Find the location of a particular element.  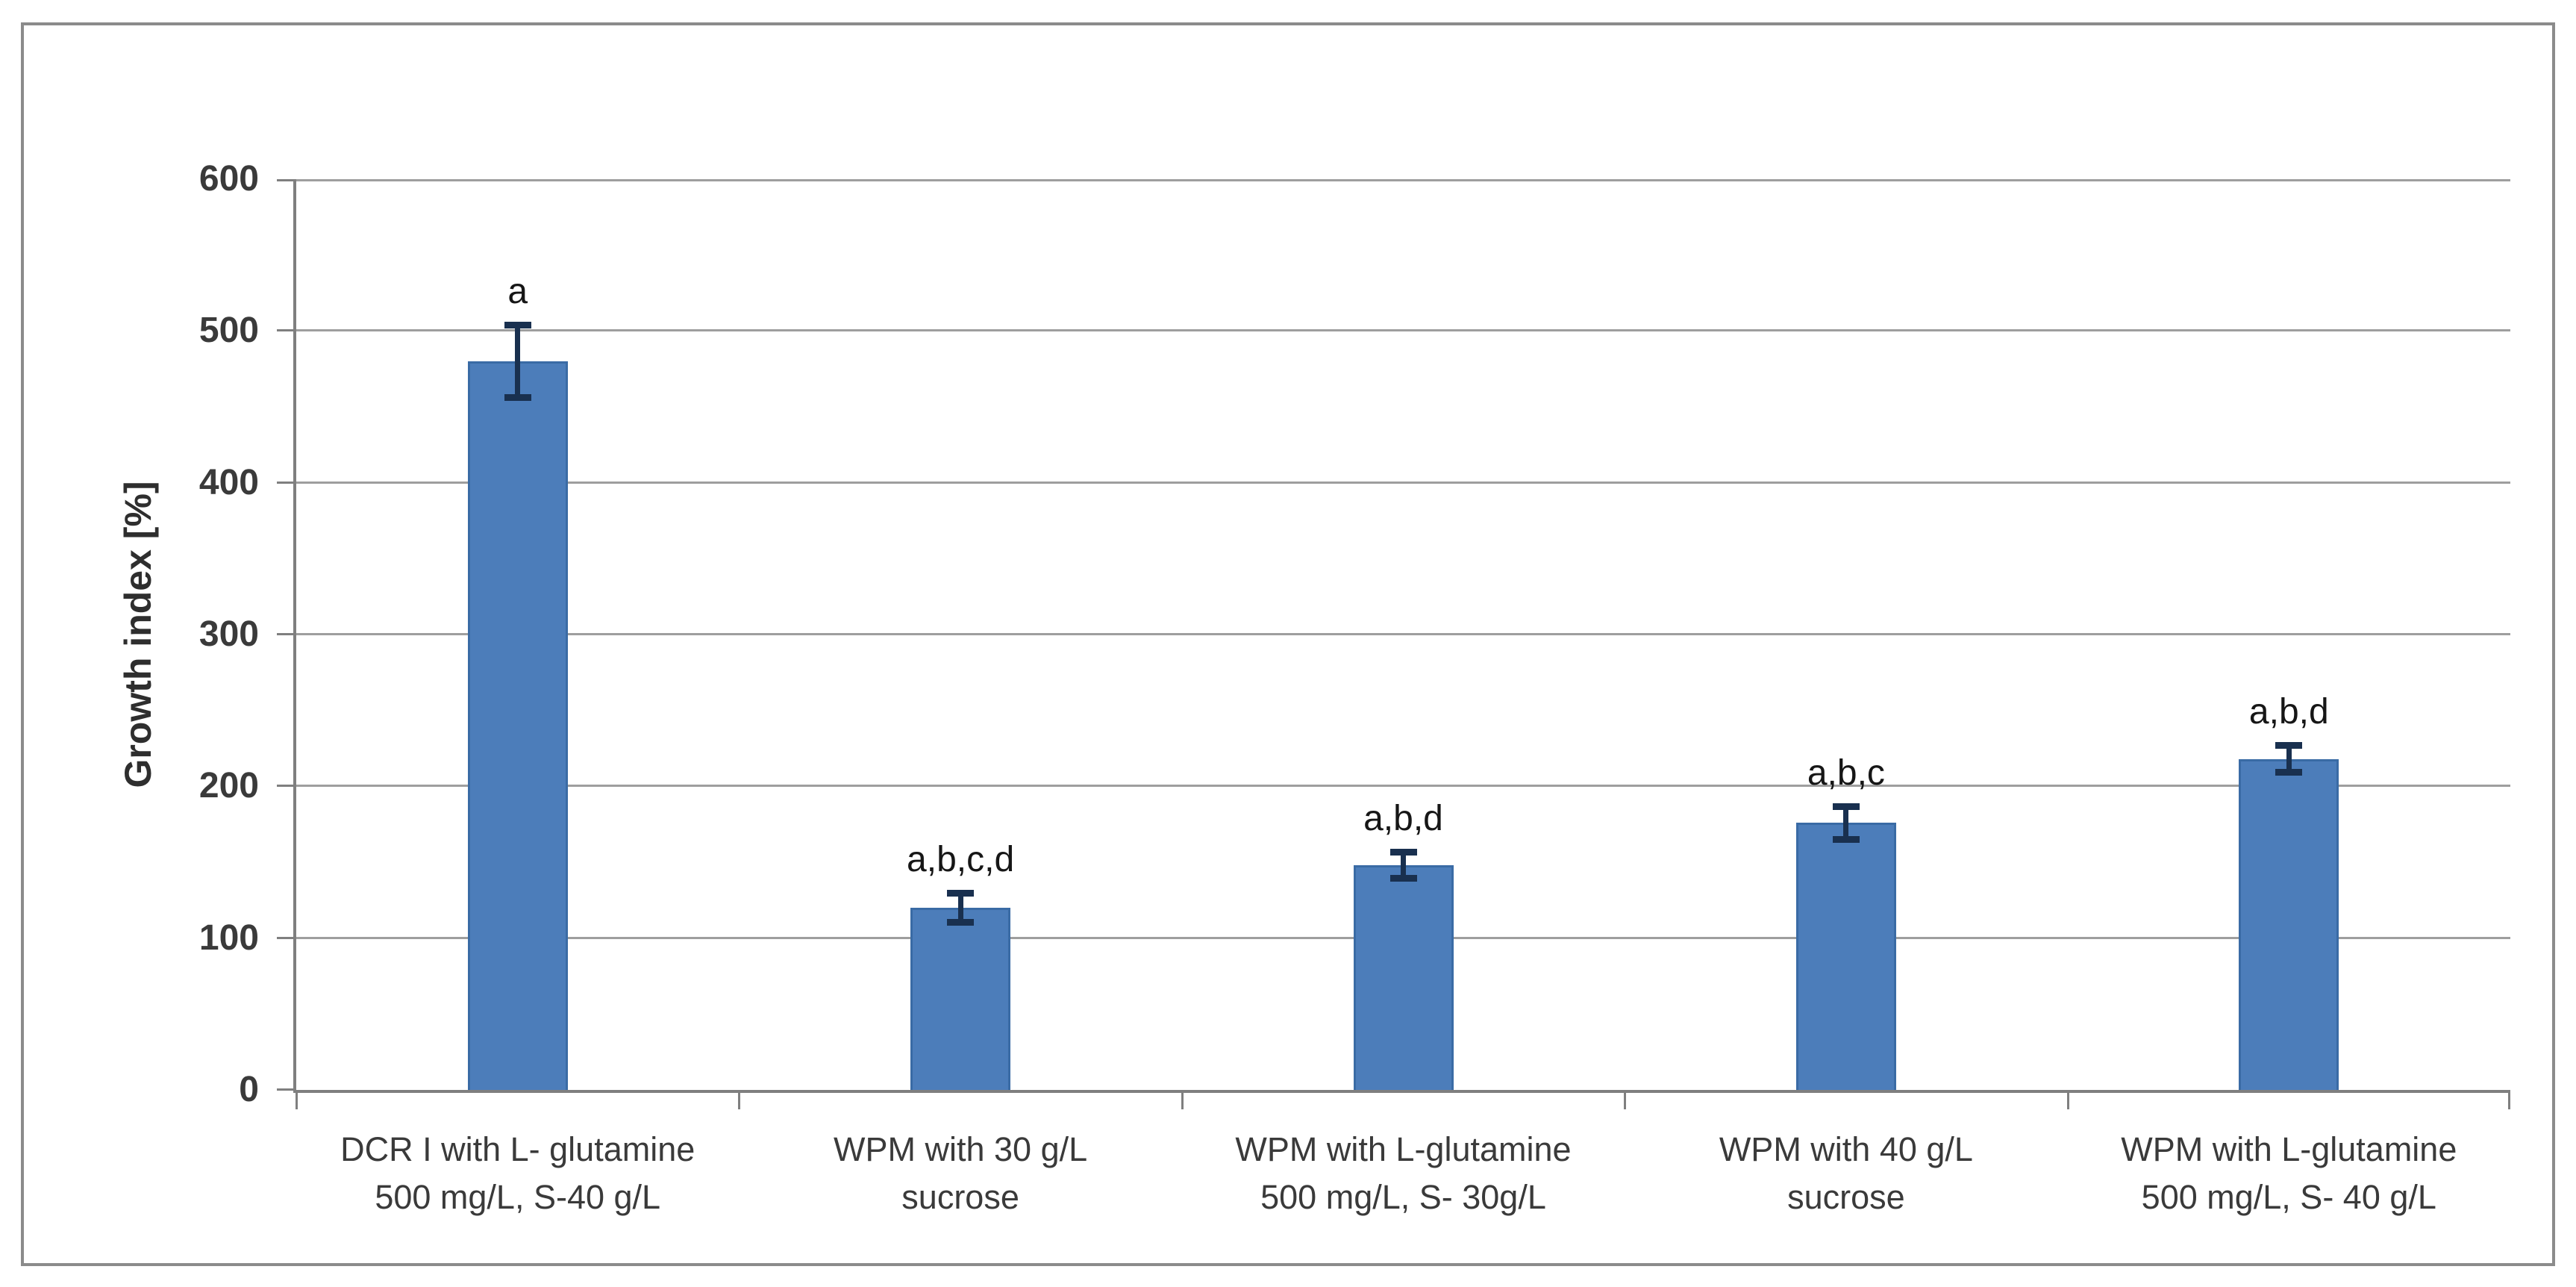

y-tick-label: 300 is located at coordinates (228, 634).